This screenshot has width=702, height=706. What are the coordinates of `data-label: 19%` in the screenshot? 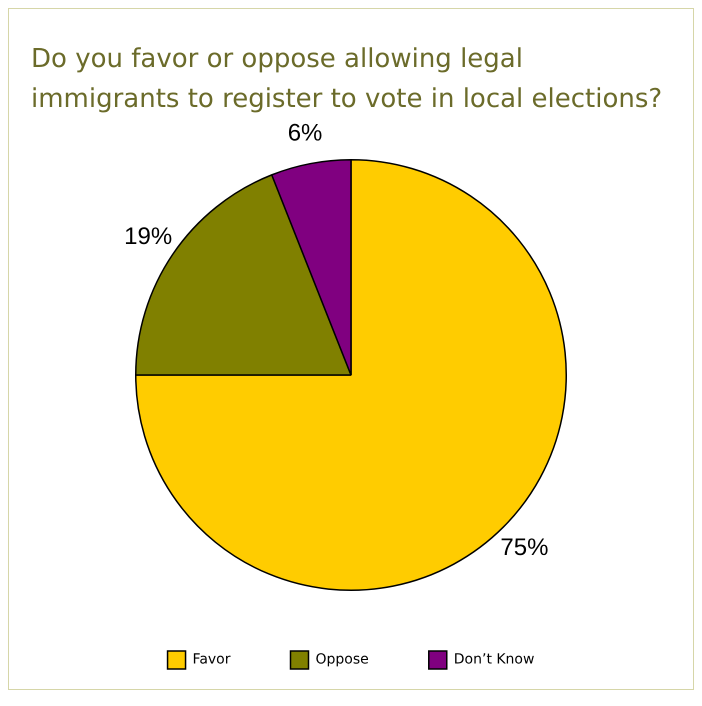 It's located at (148, 236).